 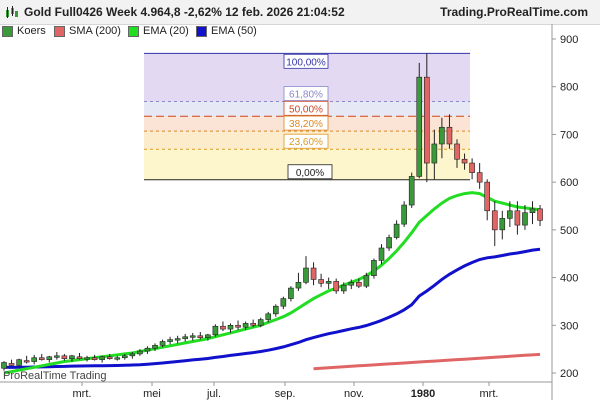 What do you see at coordinates (306, 142) in the screenshot?
I see `fib-level-label: 23,60%` at bounding box center [306, 142].